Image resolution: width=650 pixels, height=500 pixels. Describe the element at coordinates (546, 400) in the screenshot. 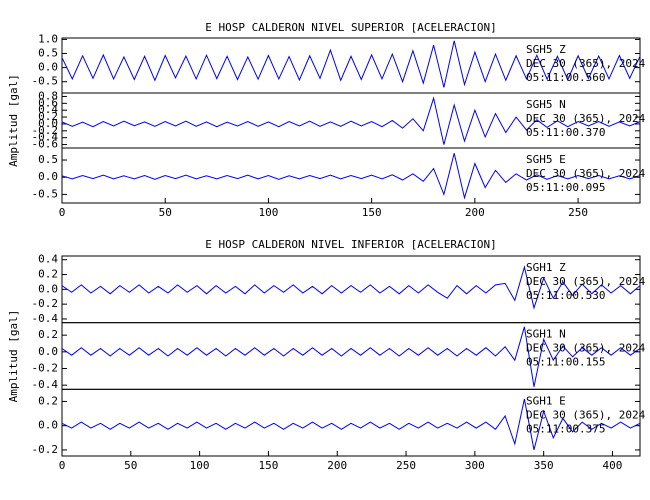

I see `trace-annotation: SGH1 E` at that location.